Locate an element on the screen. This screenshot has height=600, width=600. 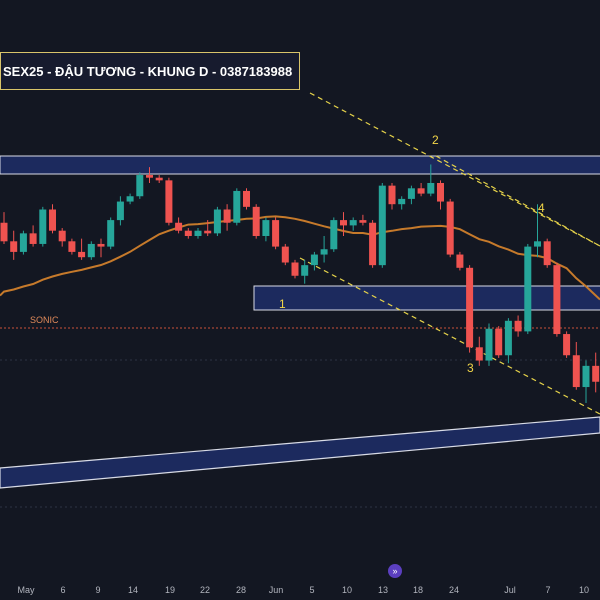
wave-label-4: 4 is located at coordinates (541, 208).